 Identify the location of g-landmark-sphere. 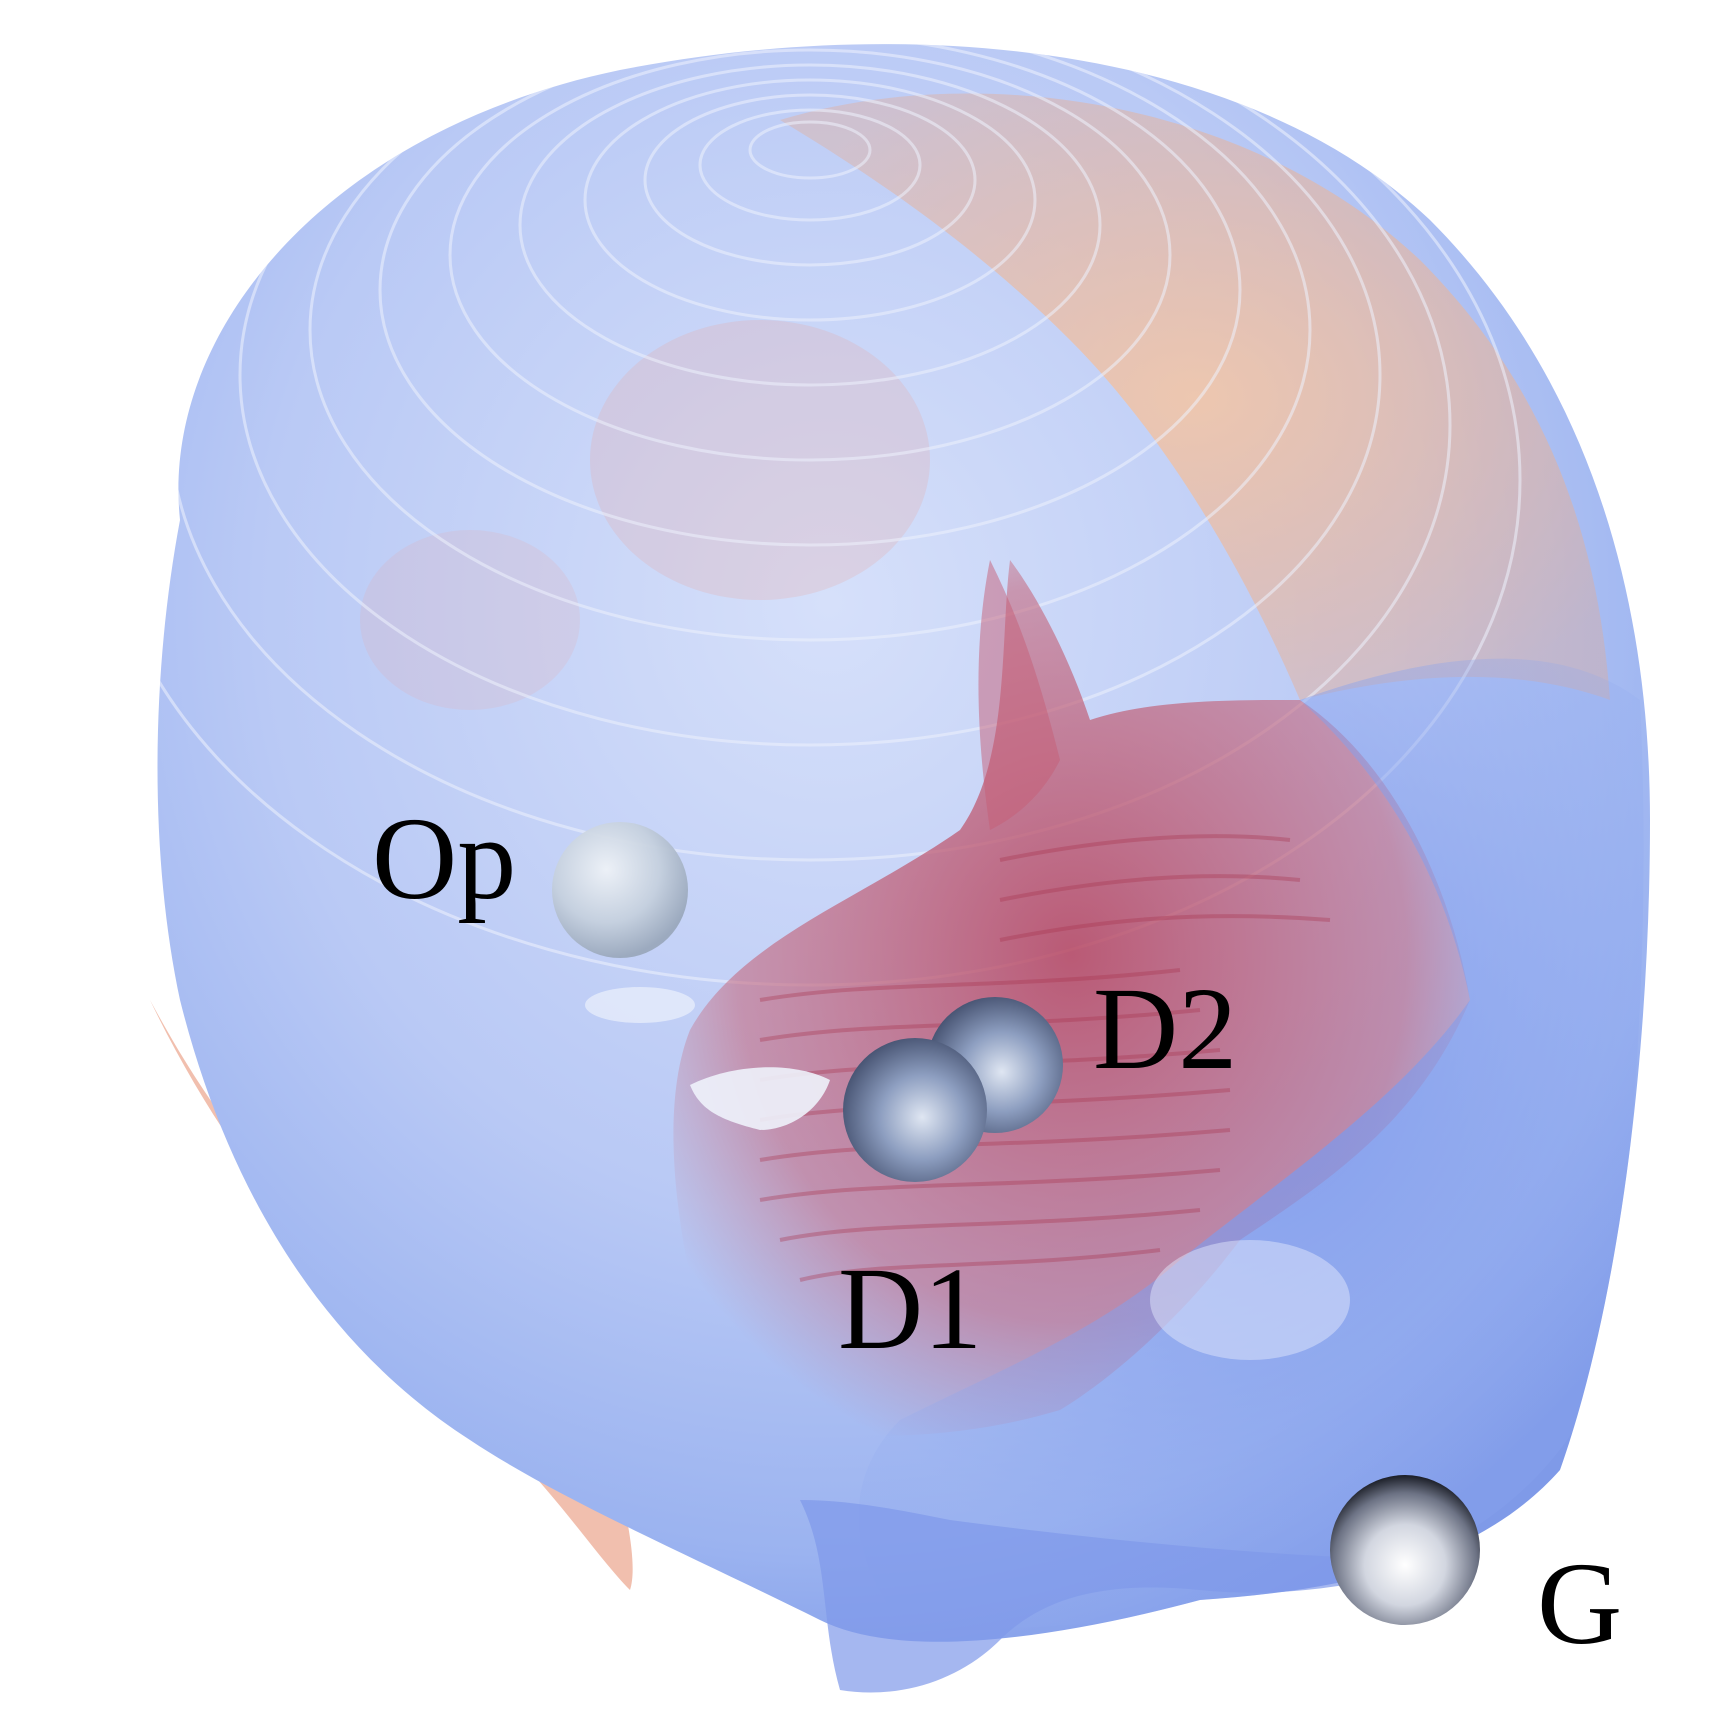
(1405, 1550).